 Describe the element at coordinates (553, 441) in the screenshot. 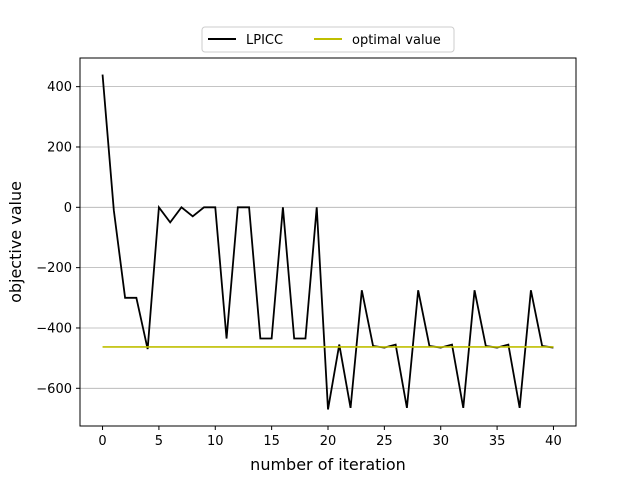

I see `x-tick-label: 40` at that location.